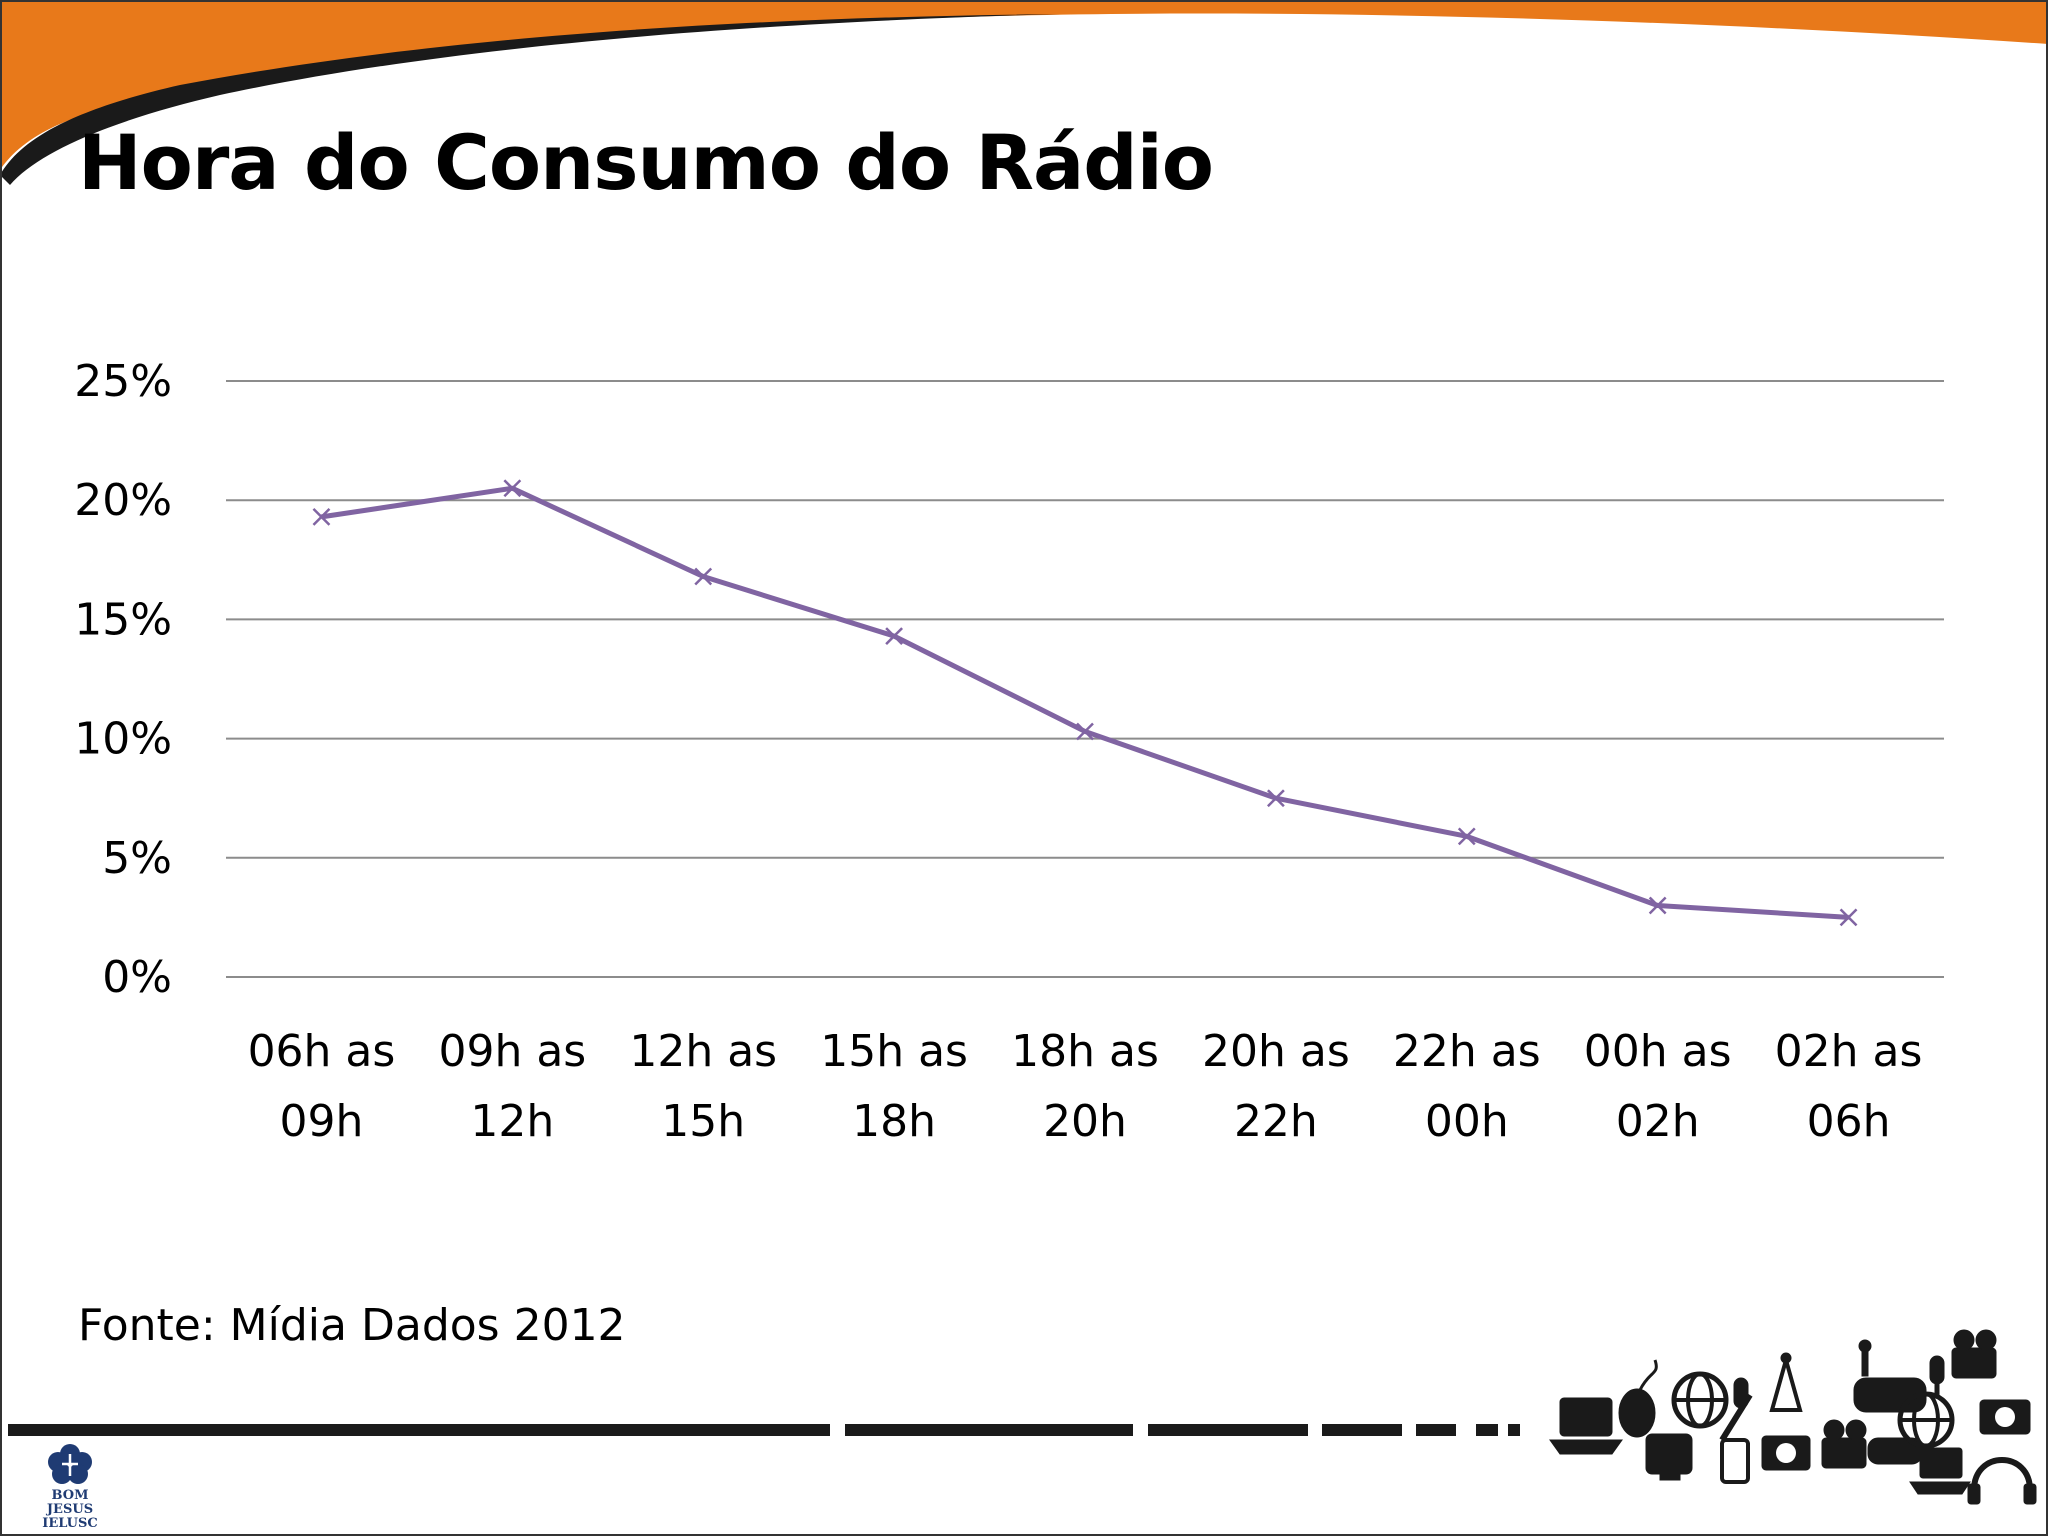  Describe the element at coordinates (1700, 1400) in the screenshot. I see `globe-icon` at that location.